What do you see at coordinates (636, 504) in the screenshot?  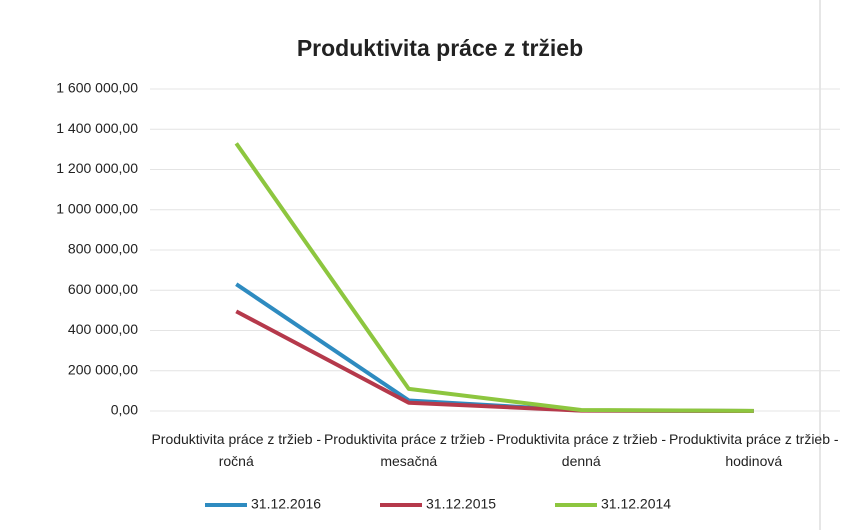 I see `legend-label: 31.12.2014` at bounding box center [636, 504].